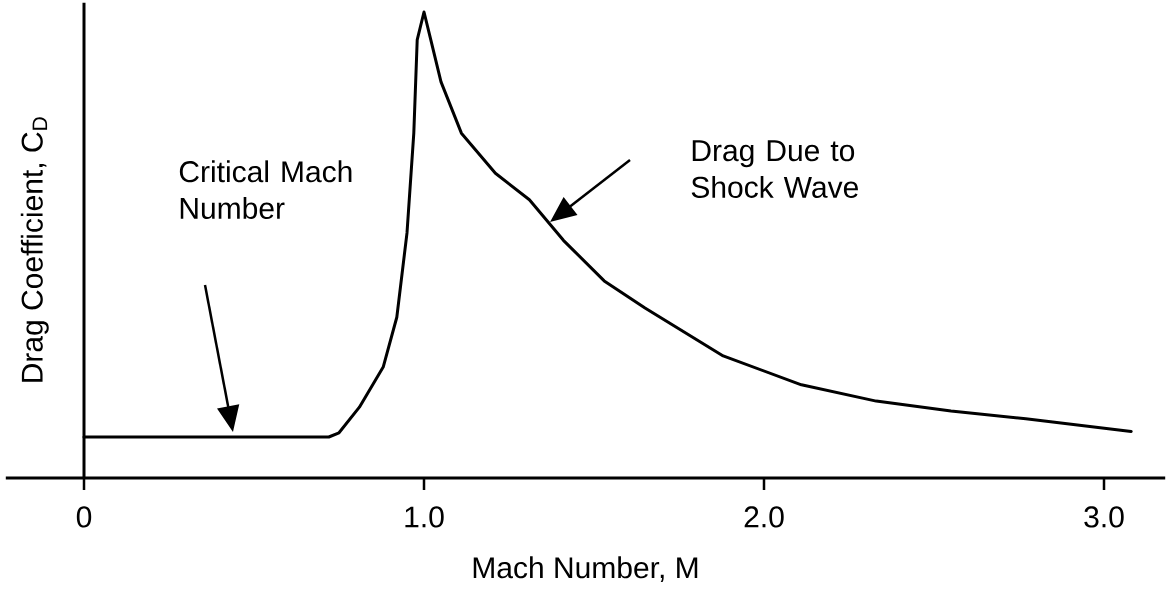 The height and width of the screenshot is (608, 1170). What do you see at coordinates (424, 517) in the screenshot?
I see `x-tick-label: 1.0` at bounding box center [424, 517].